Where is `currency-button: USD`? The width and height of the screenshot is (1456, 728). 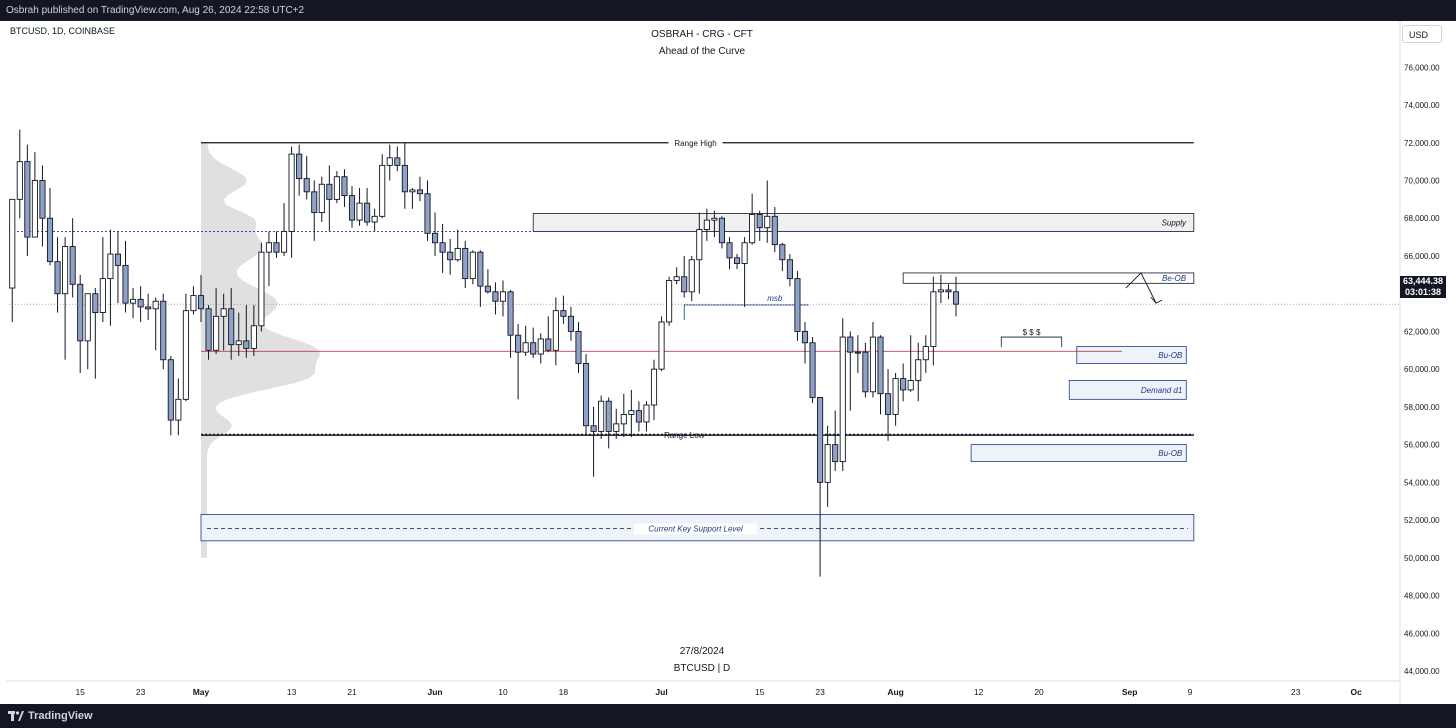 currency-button: USD is located at coordinates (1422, 34).